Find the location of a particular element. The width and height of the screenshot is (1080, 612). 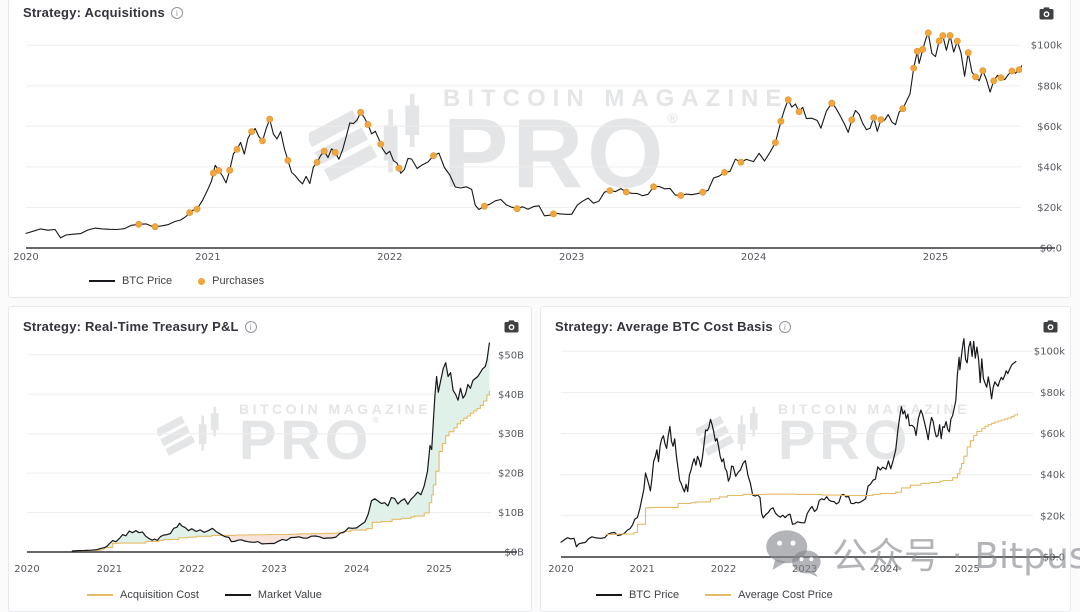

treasury-pnl-legend: Acquisition Cost Market Value is located at coordinates (204, 595).